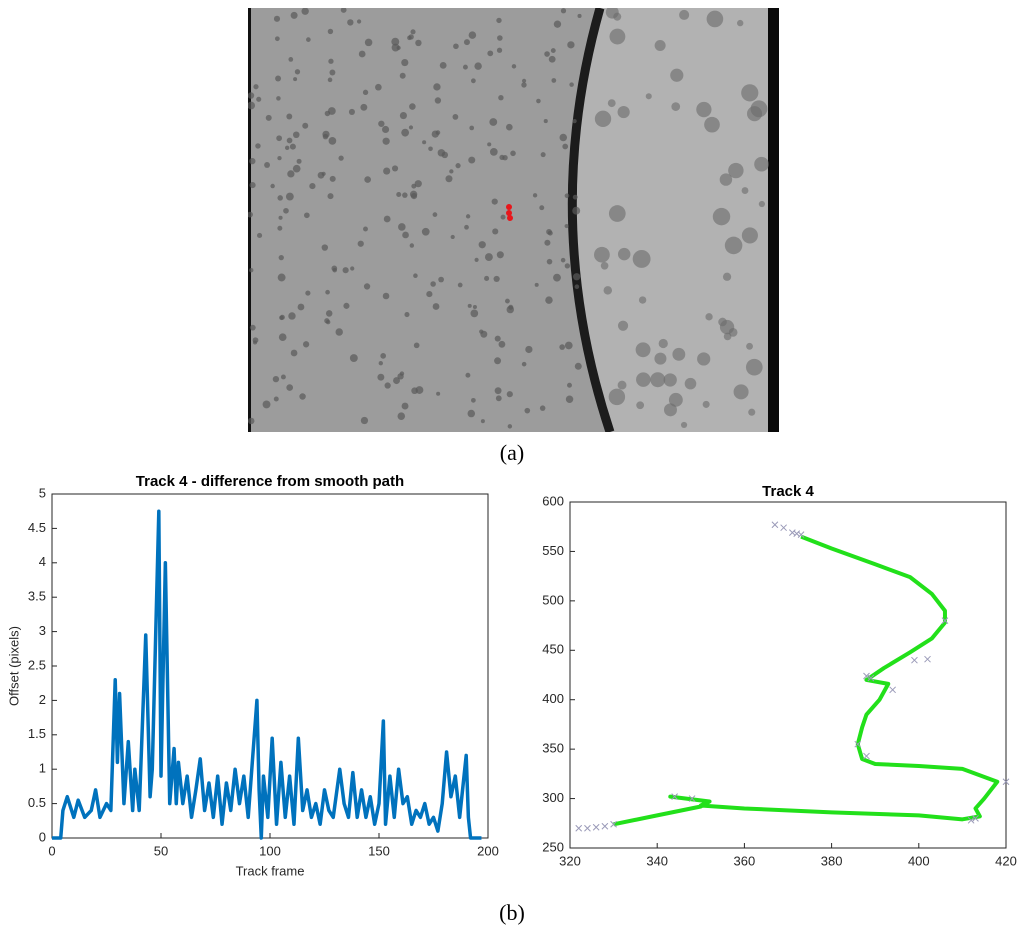 Image resolution: width=1024 pixels, height=944 pixels. I want to click on y-tick-label: 4.5, so click(37, 527).